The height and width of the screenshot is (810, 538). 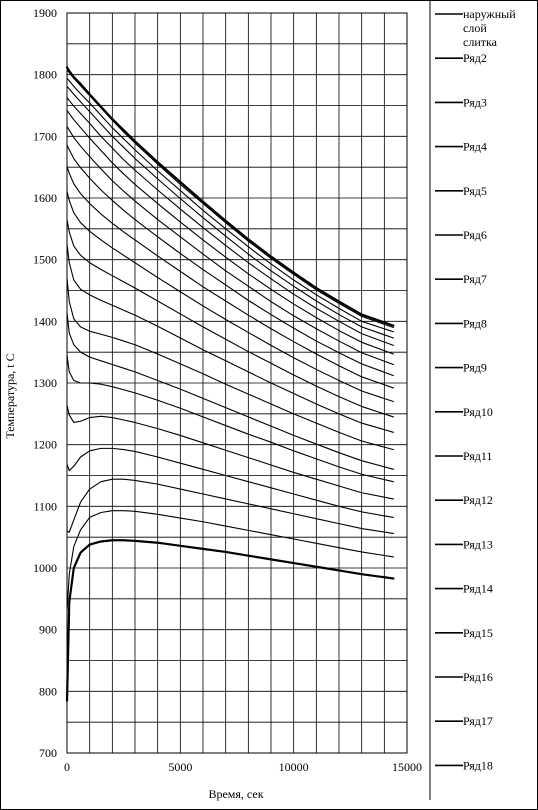 I want to click on legend-label: Ряд16, so click(x=478, y=677).